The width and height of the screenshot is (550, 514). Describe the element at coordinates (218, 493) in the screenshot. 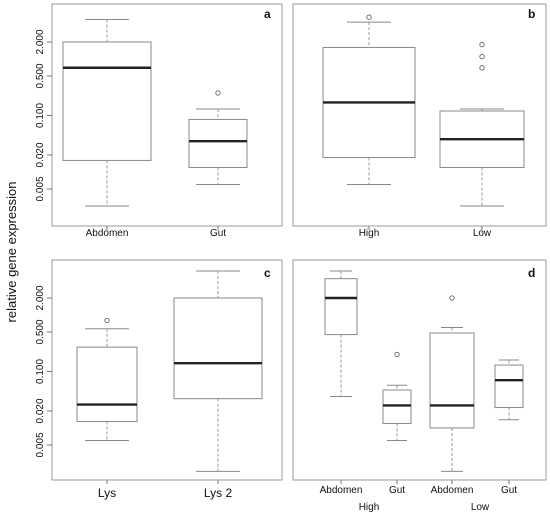

I see `x-tick-label: Lys 2` at that location.